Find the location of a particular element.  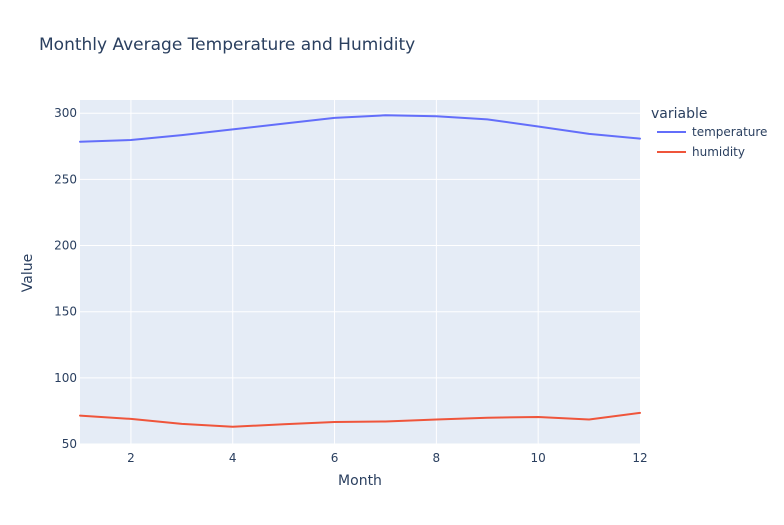

y-tick-label: 250 is located at coordinates (65, 179).